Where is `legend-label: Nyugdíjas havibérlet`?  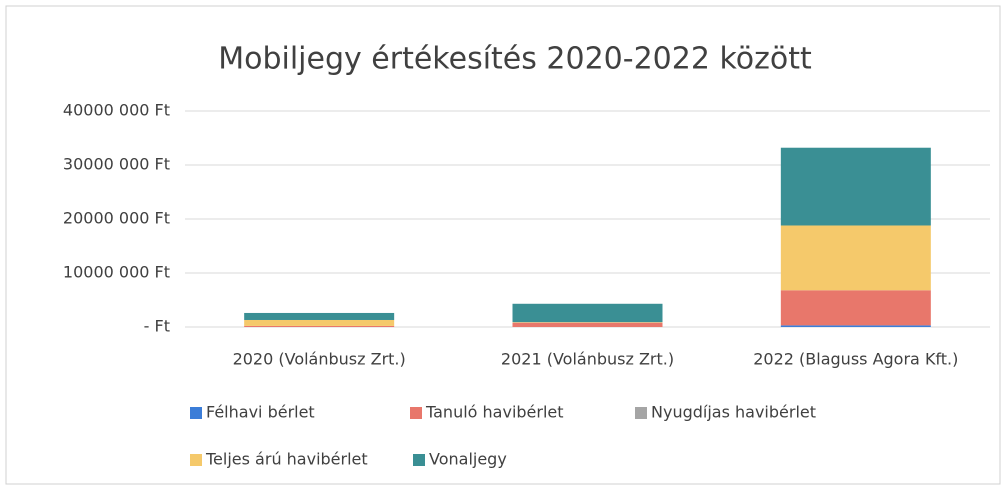 legend-label: Nyugdíjas havibérlet is located at coordinates (733, 412).